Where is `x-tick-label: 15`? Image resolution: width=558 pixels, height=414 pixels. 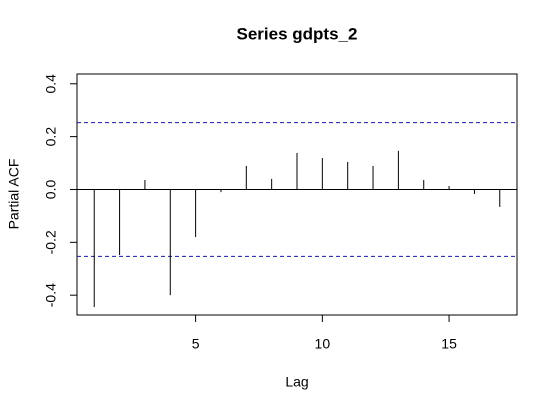 x-tick-label: 15 is located at coordinates (449, 344).